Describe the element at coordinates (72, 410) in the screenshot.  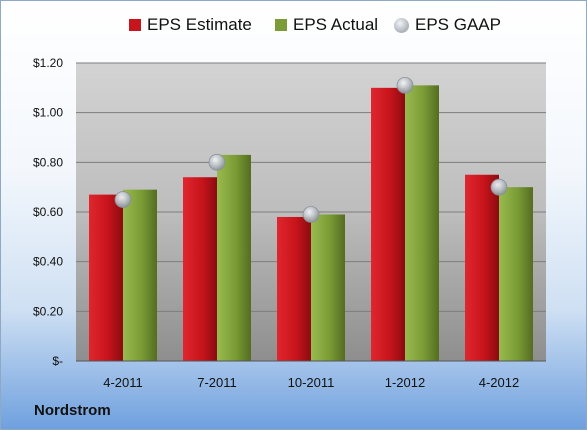
I see `brand-label: Nordstrom` at that location.